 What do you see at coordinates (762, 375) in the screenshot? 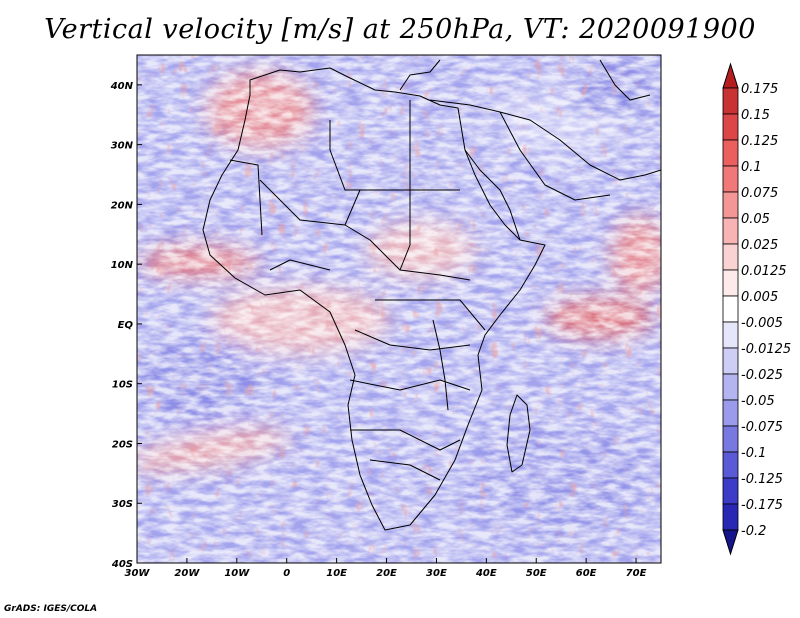
I see `colorbar-label: -0.025` at bounding box center [762, 375].